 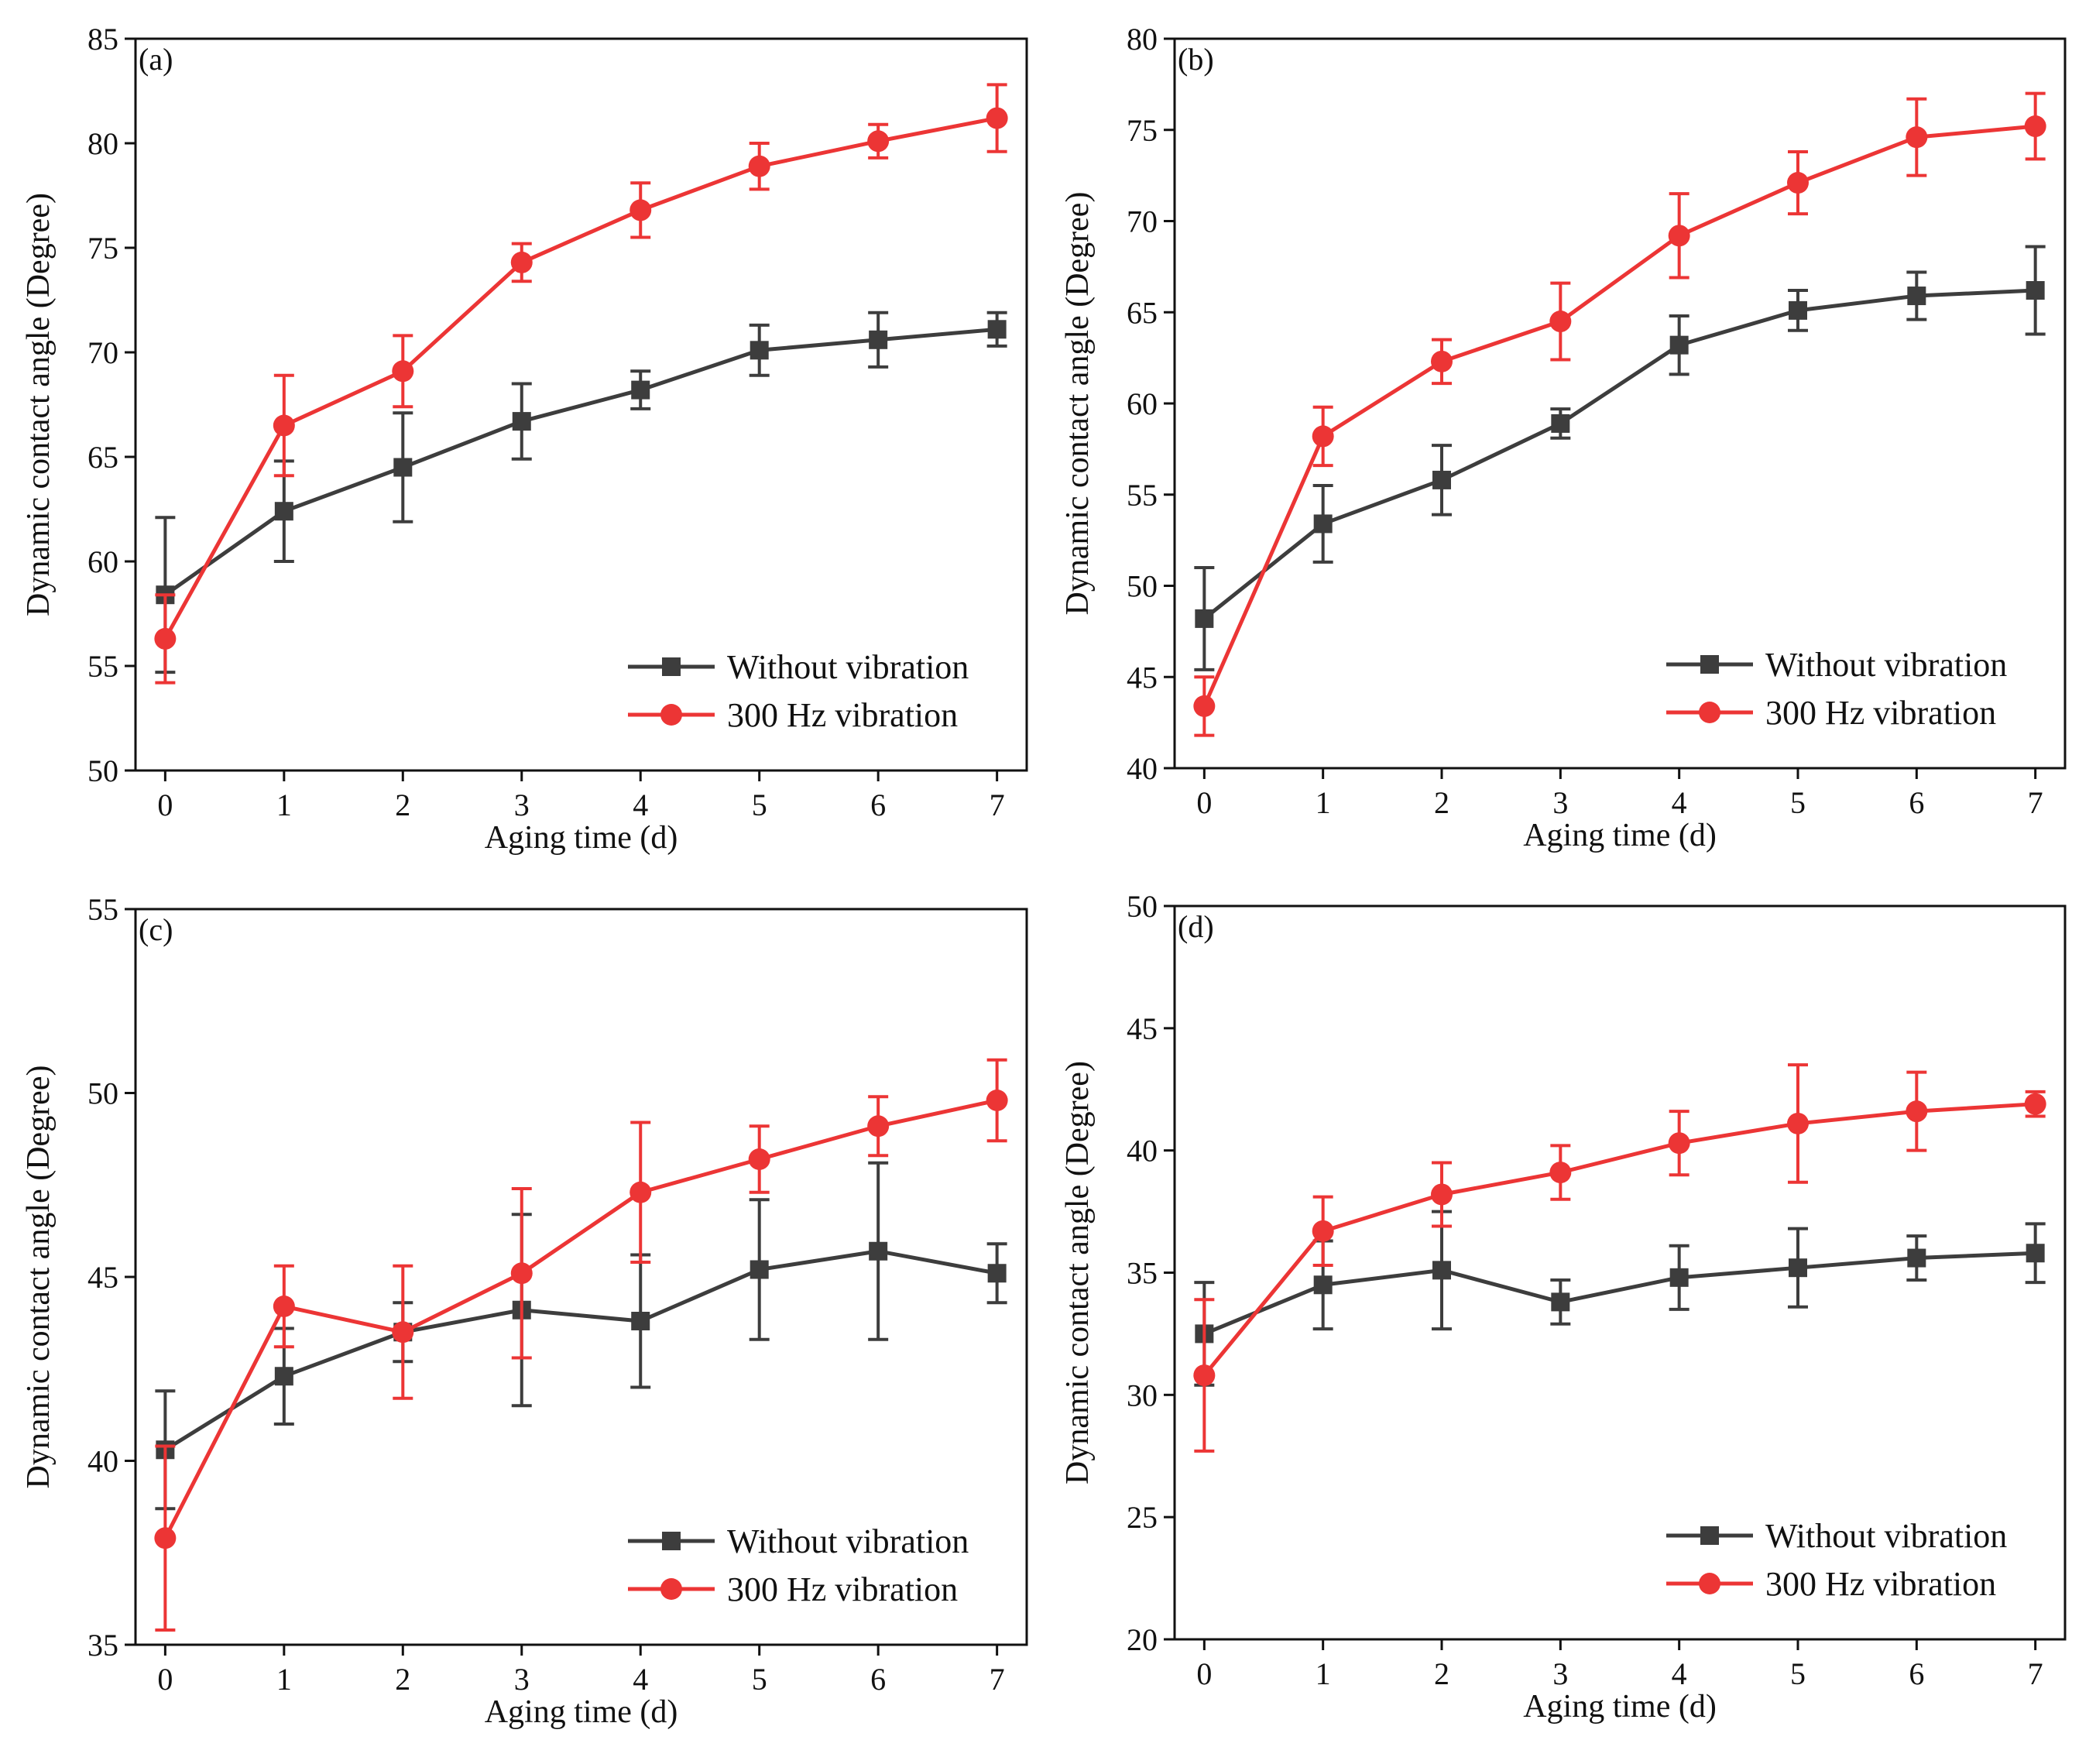 I want to click on y-tick-label-b: 80, so click(x=1142, y=39).